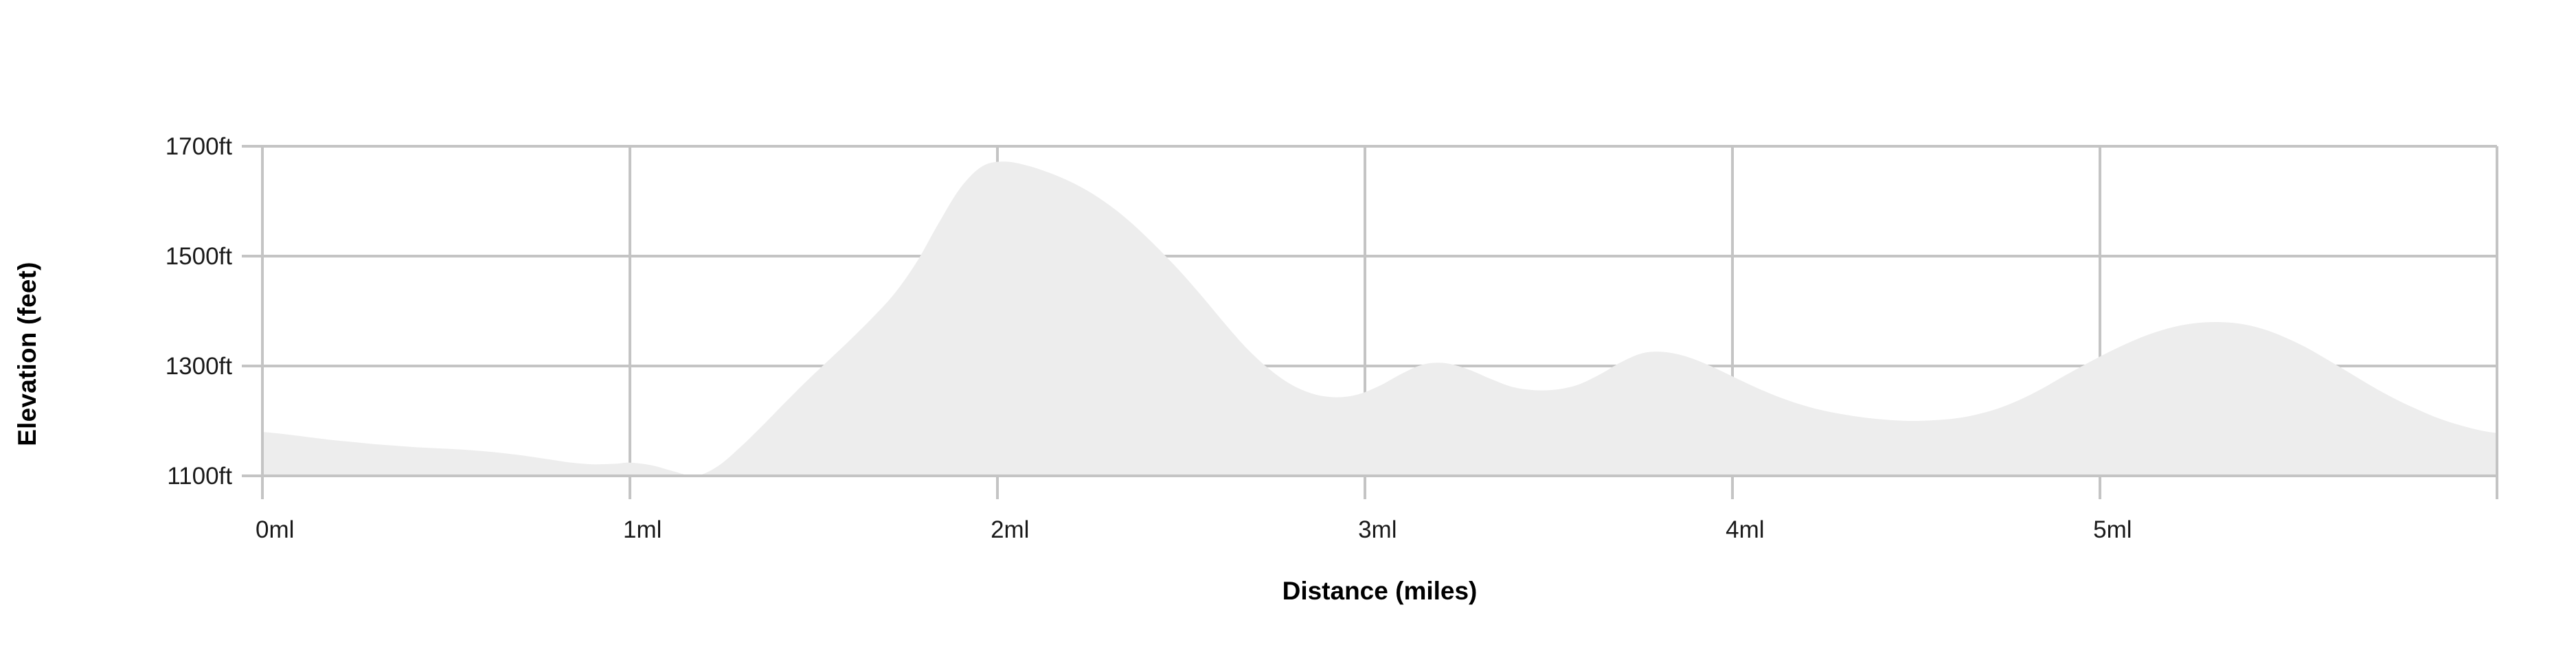  I want to click on x-tick-label: 3ml, so click(1377, 529).